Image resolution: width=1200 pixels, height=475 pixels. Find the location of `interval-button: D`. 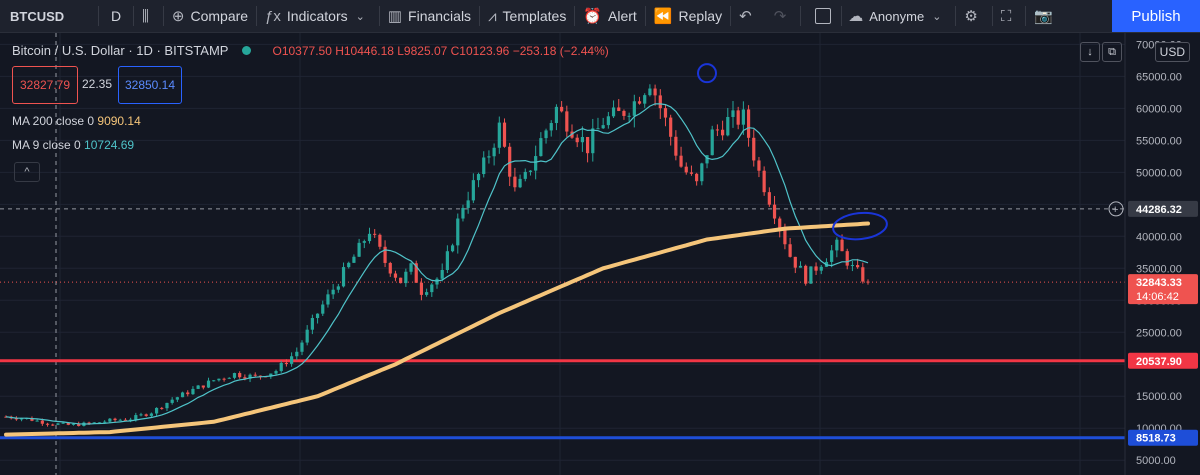

interval-button: D is located at coordinates (116, 16).